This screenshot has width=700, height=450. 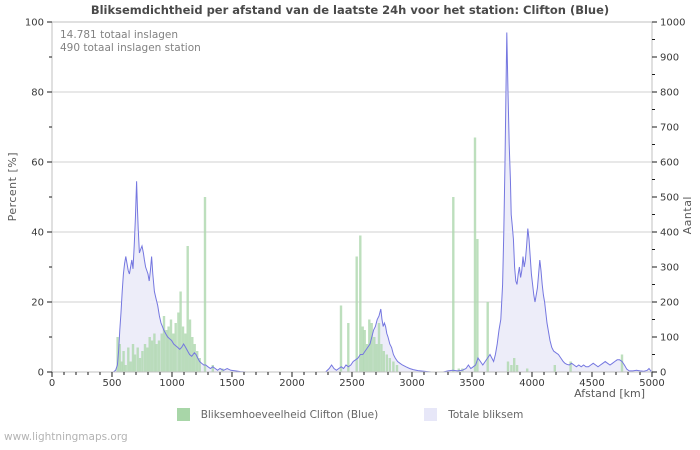 I want to click on svg-text: 900, so click(x=669, y=58).